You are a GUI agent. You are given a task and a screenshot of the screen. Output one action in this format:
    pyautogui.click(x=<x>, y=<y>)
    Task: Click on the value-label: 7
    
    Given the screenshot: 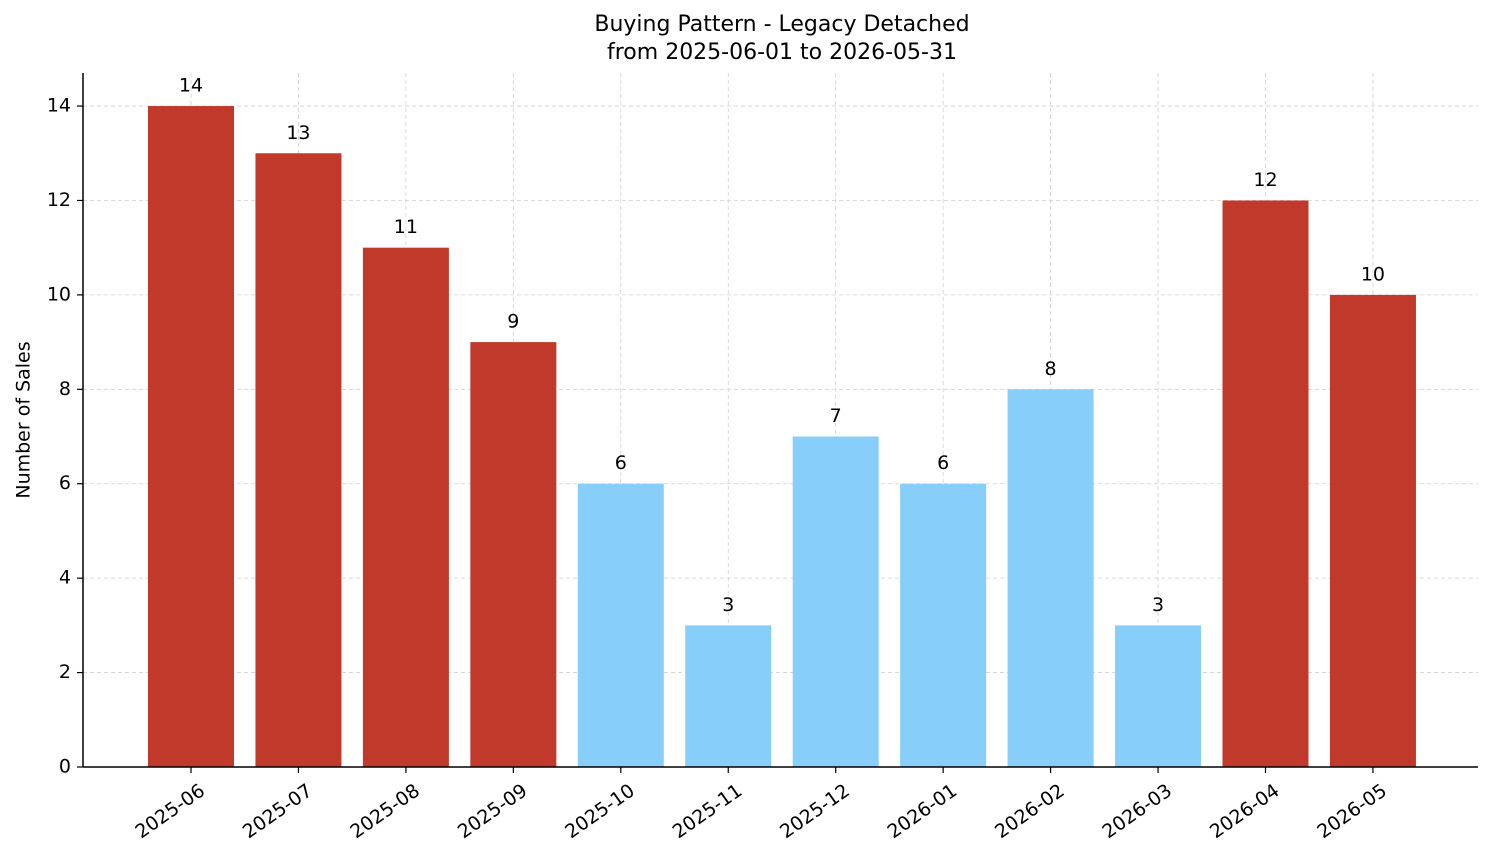 What is the action you would take?
    pyautogui.click(x=836, y=416)
    